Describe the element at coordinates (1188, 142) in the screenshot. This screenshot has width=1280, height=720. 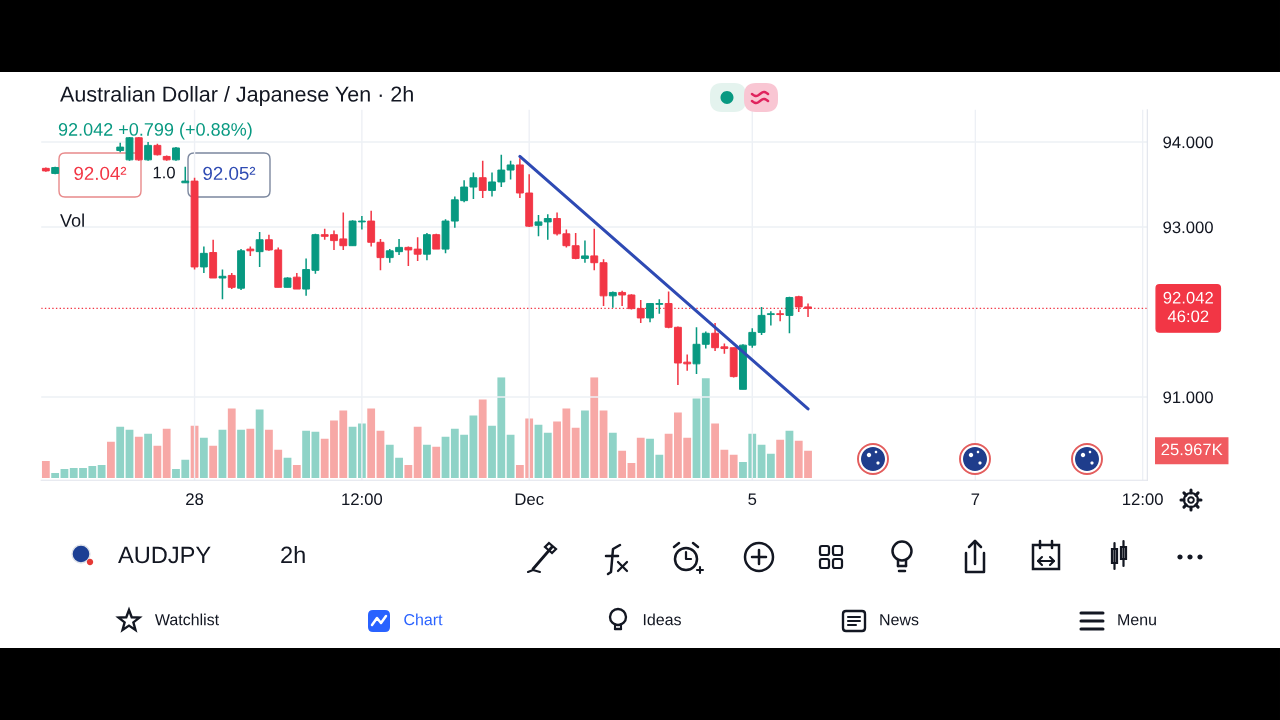
I see `y-tick-label: 94.000` at that location.